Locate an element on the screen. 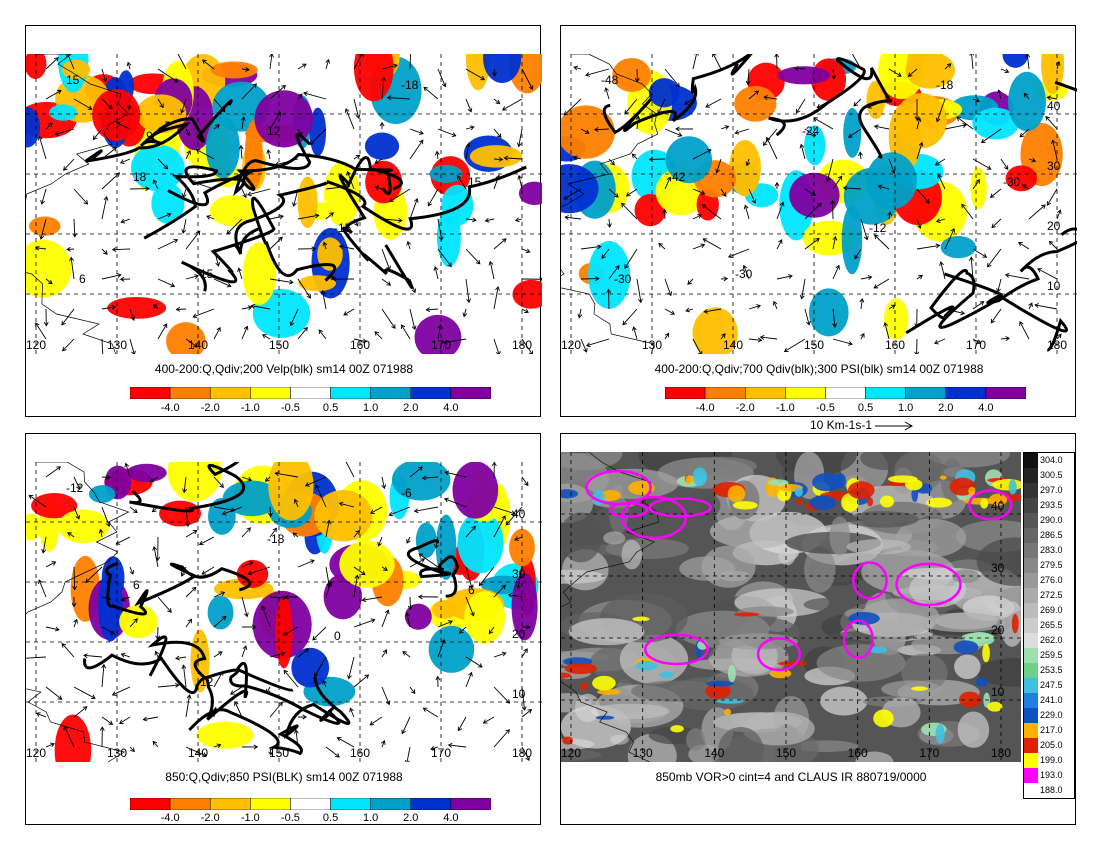 The image size is (1100, 850). contour-label: -12 is located at coordinates (75, 488).